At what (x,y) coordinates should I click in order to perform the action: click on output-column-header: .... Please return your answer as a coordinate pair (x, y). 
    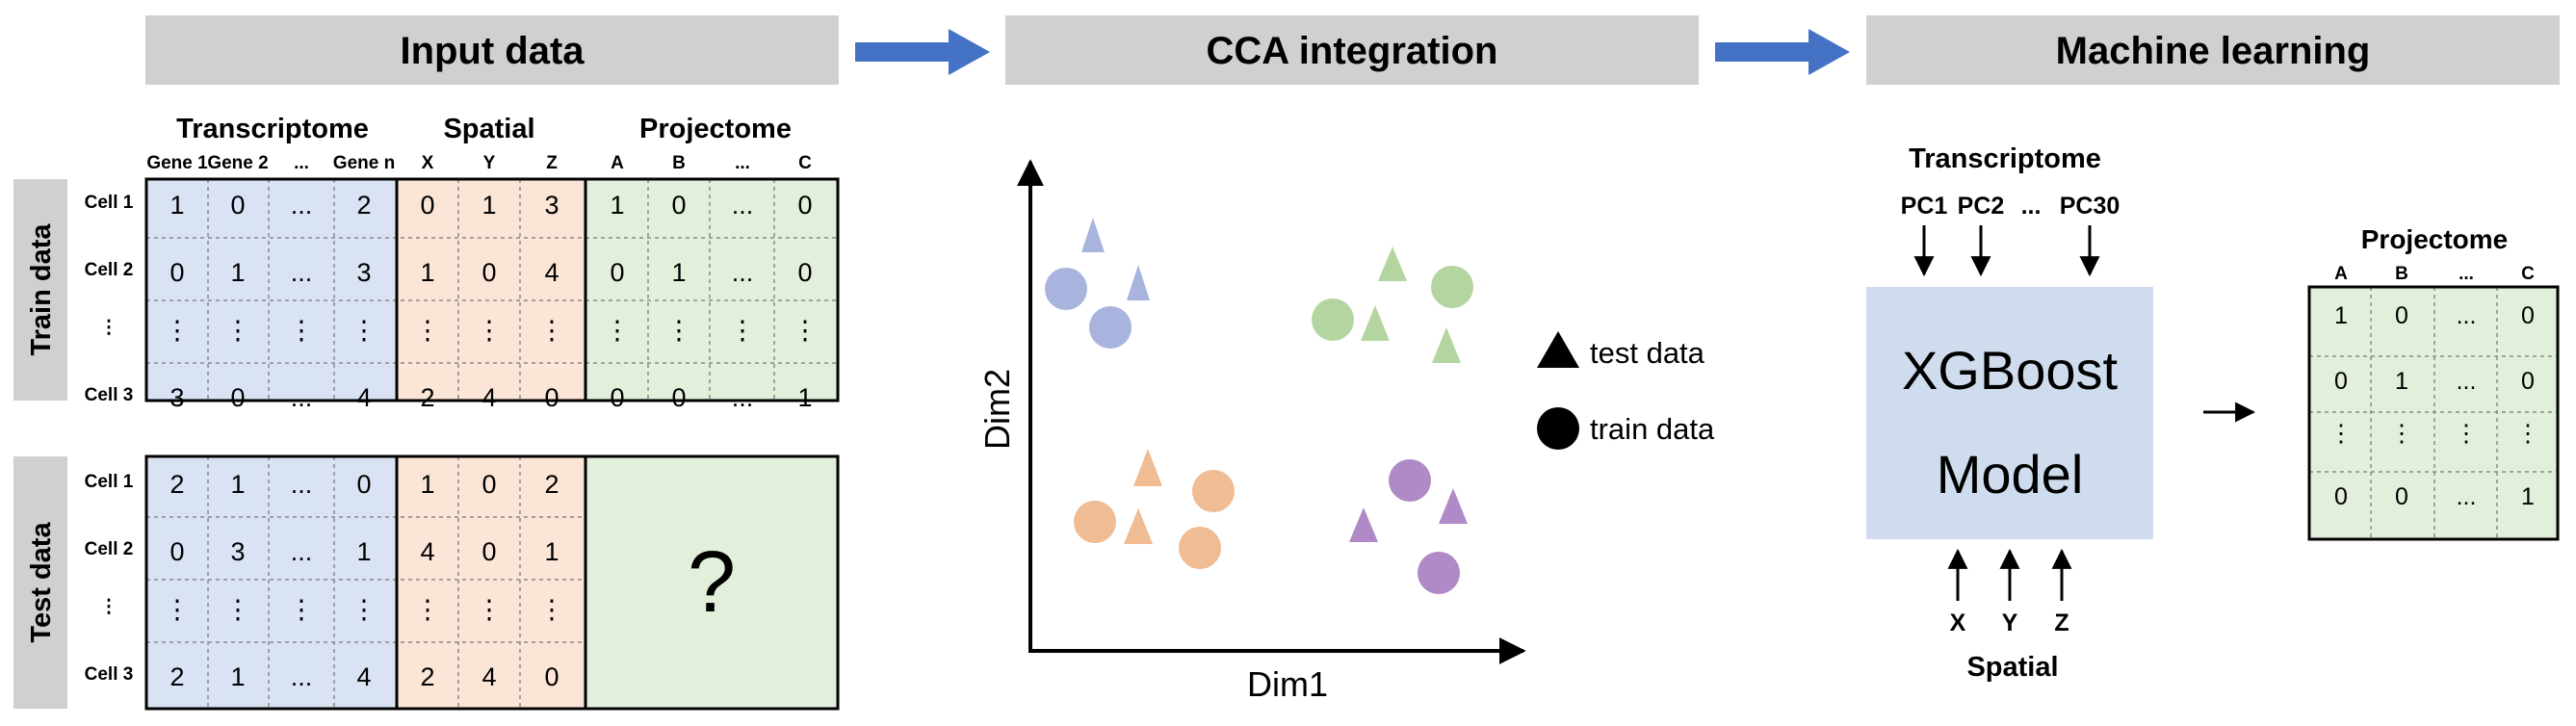
    Looking at the image, I should click on (2466, 274).